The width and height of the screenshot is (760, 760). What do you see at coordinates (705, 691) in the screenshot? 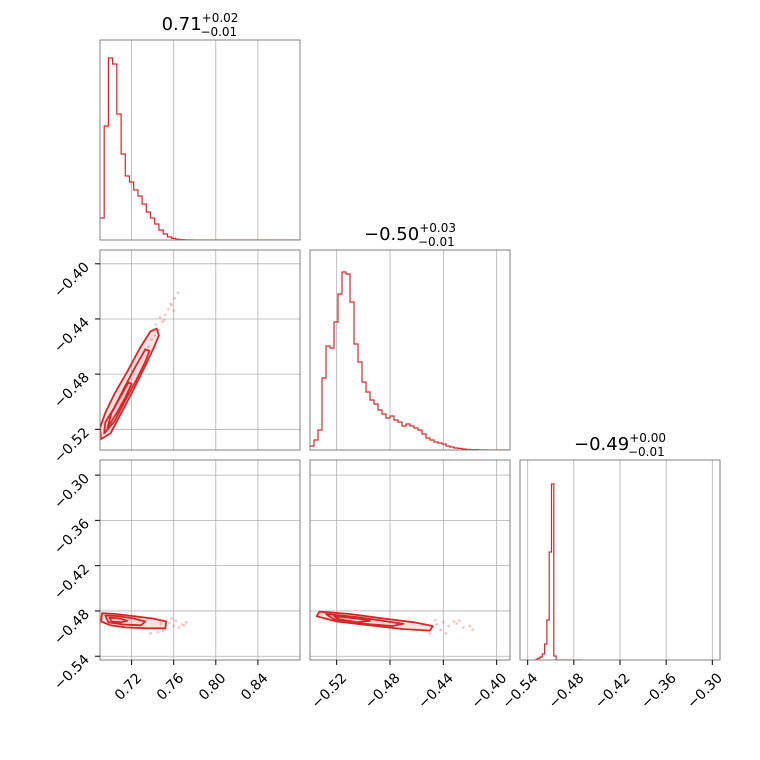
I see `diag-2-xtick-label-4: −0.30` at bounding box center [705, 691].